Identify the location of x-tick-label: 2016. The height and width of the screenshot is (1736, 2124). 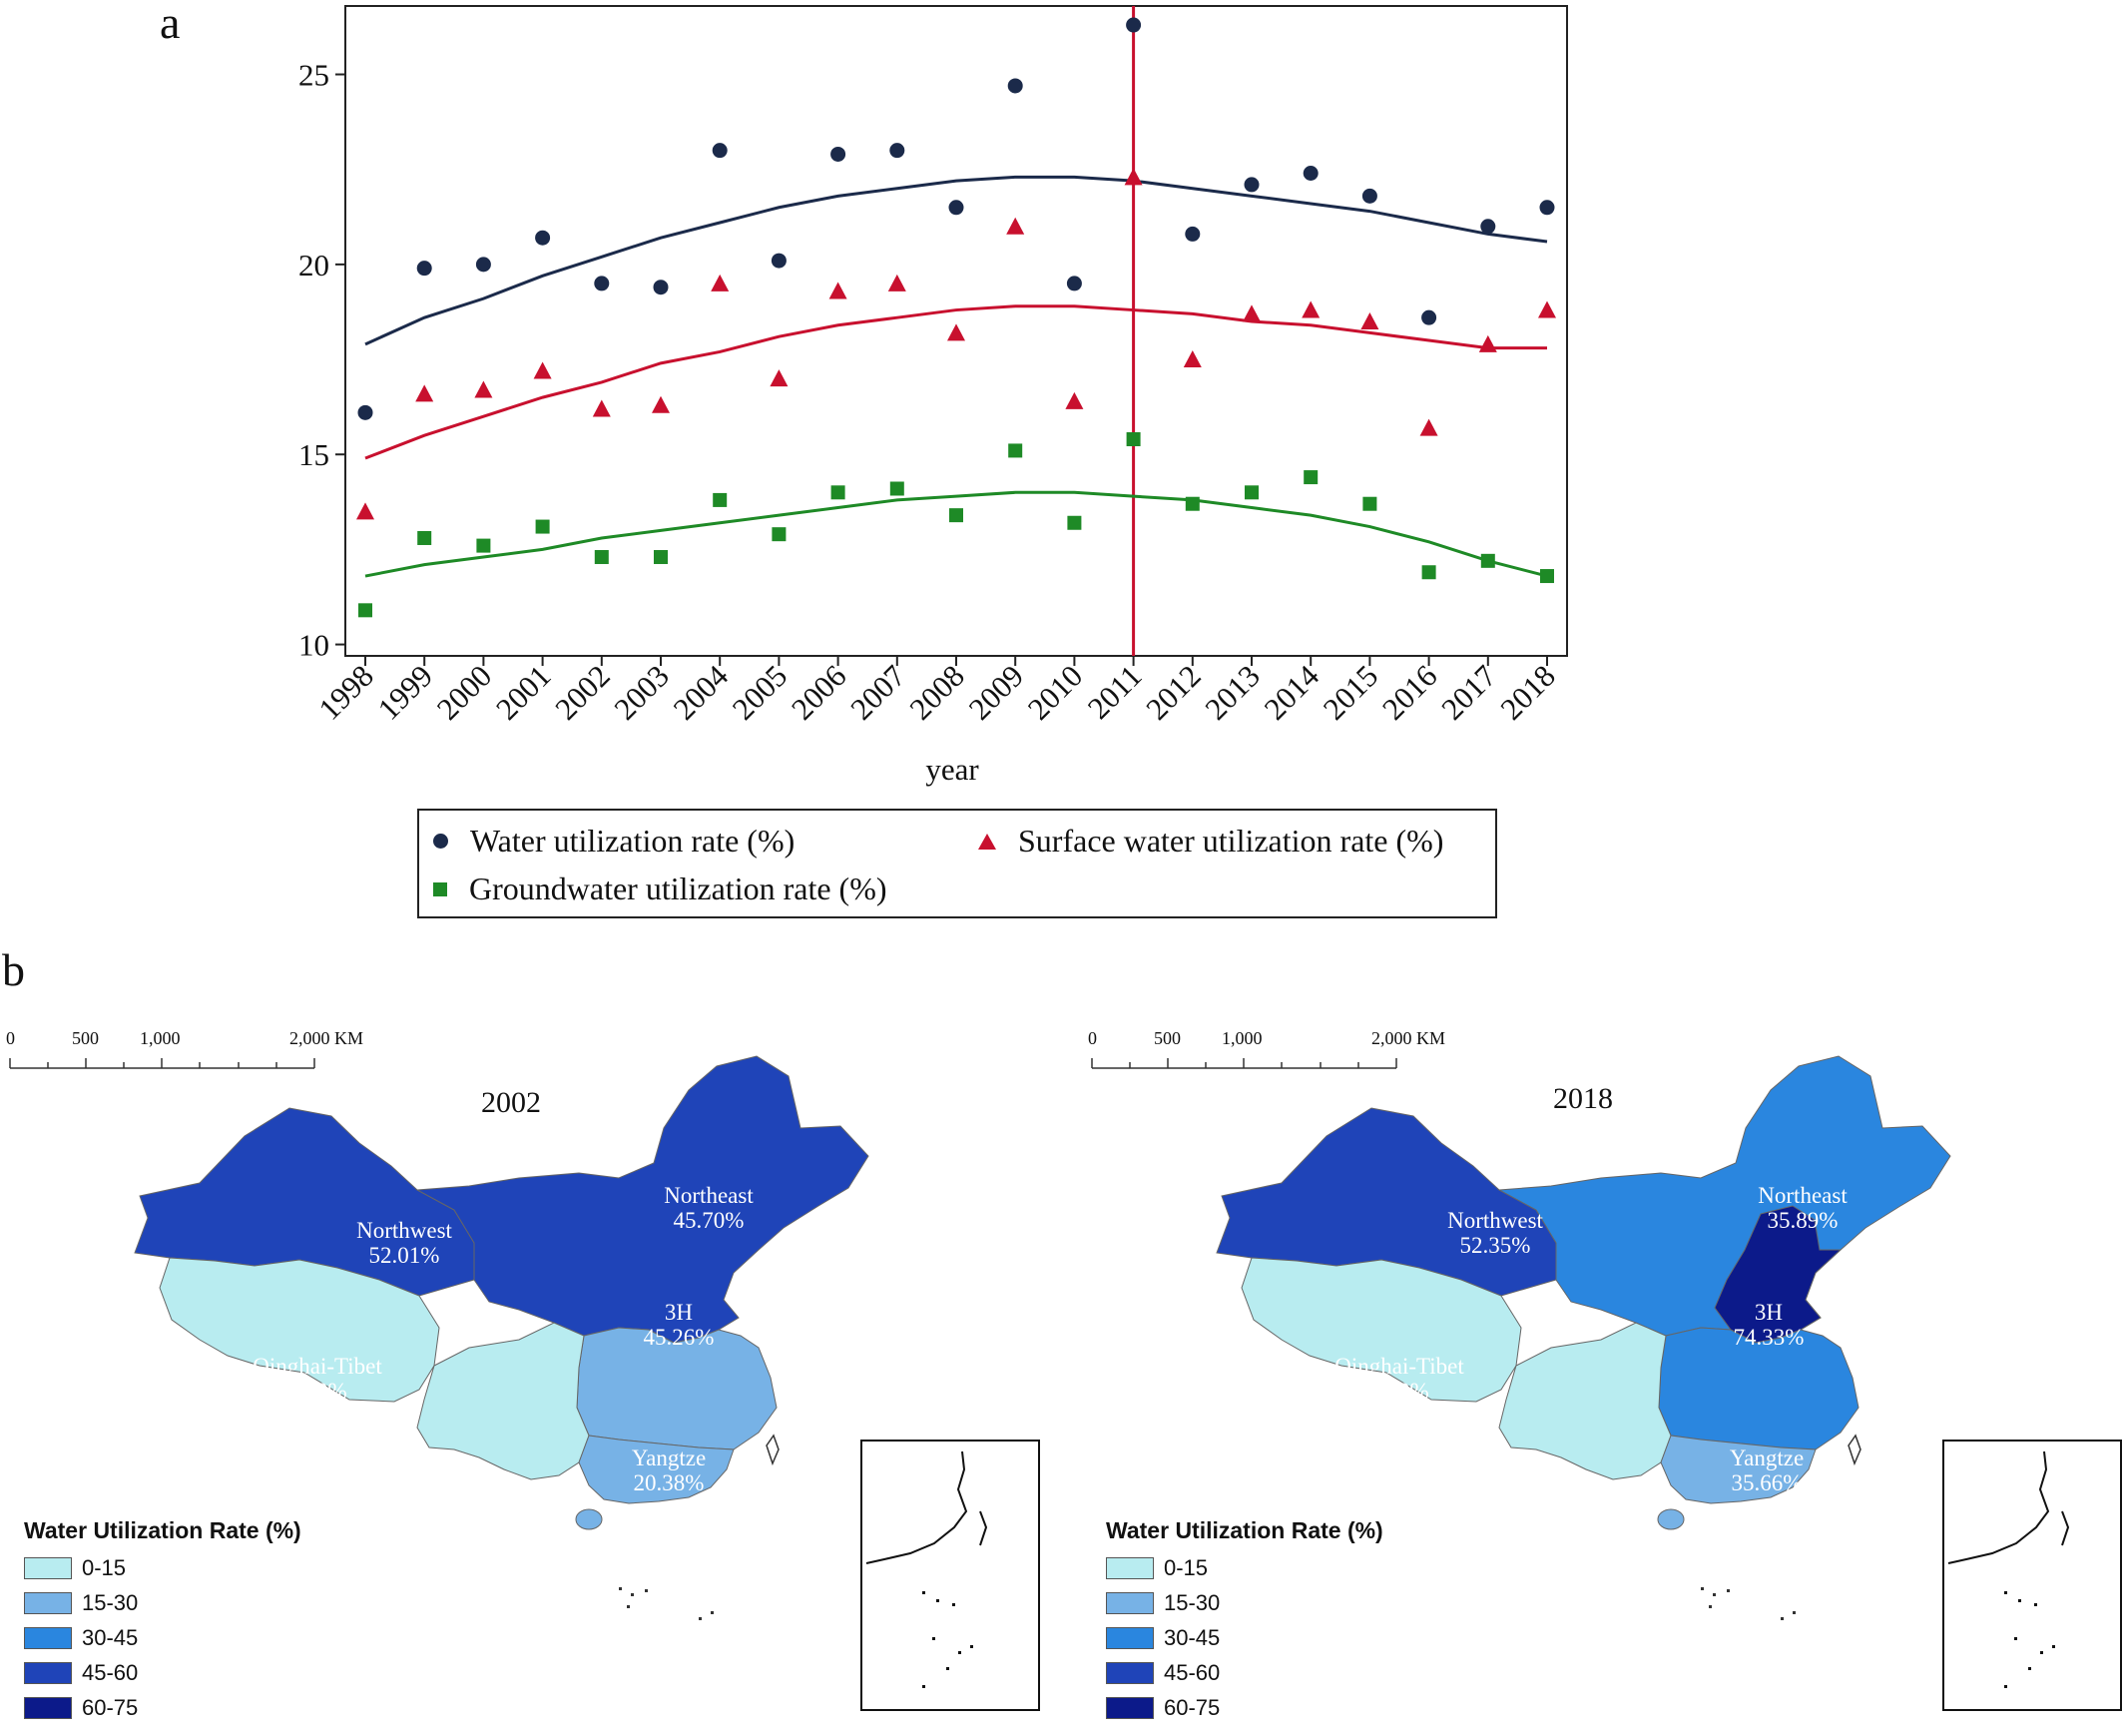
(1410, 692).